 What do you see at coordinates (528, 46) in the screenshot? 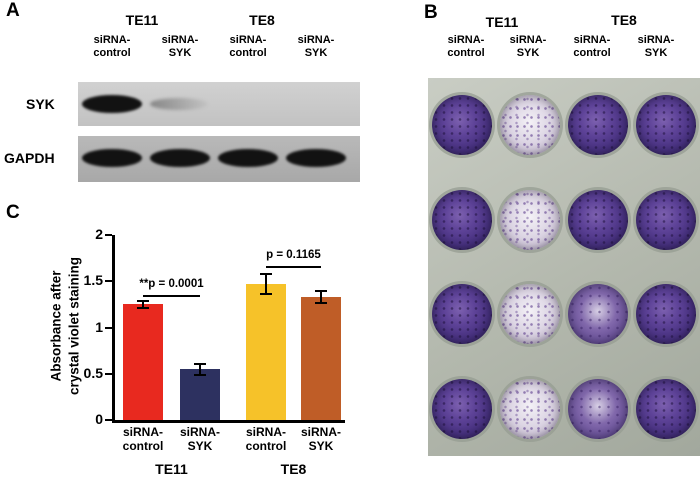
I see `panel-b-lane-label-2: siRNA-SYK` at bounding box center [528, 46].